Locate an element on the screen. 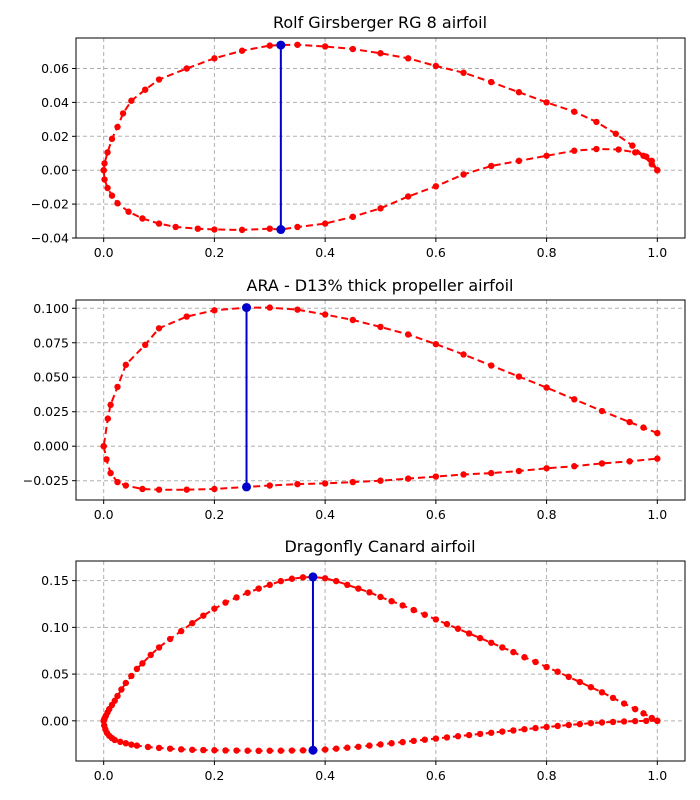 This screenshot has width=700, height=800. y-tick-label: 0.000 is located at coordinates (51, 446).